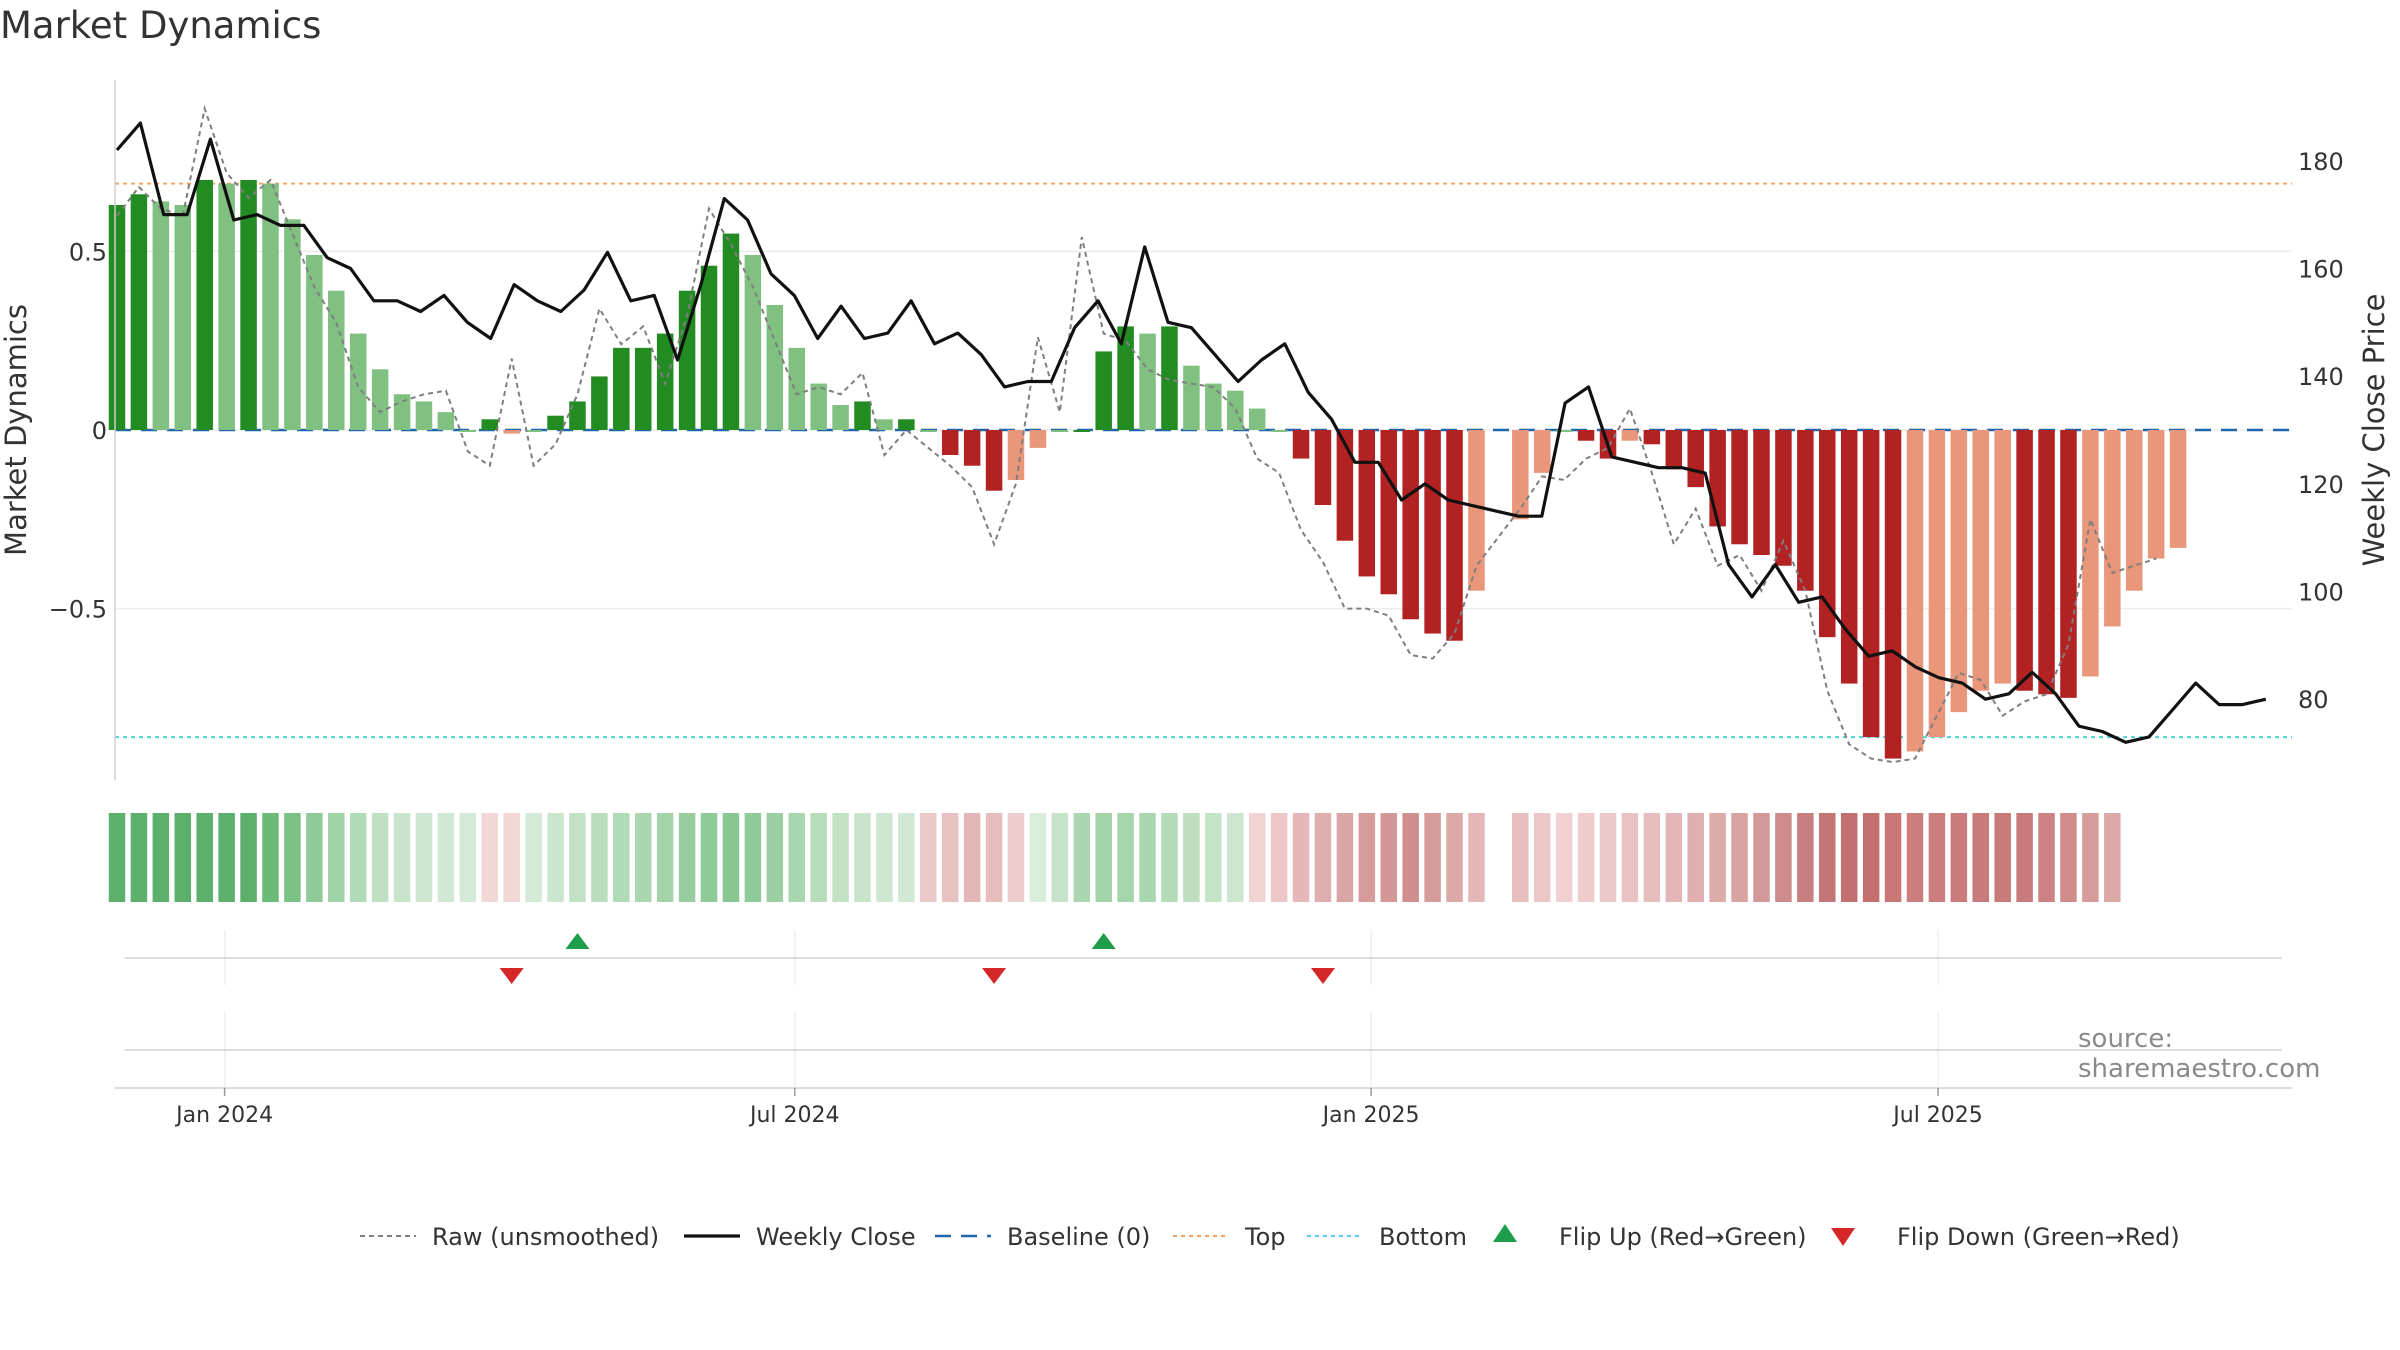 This screenshot has width=2400, height=1350. Describe the element at coordinates (577, 941) in the screenshot. I see `flip-up-marker` at that location.